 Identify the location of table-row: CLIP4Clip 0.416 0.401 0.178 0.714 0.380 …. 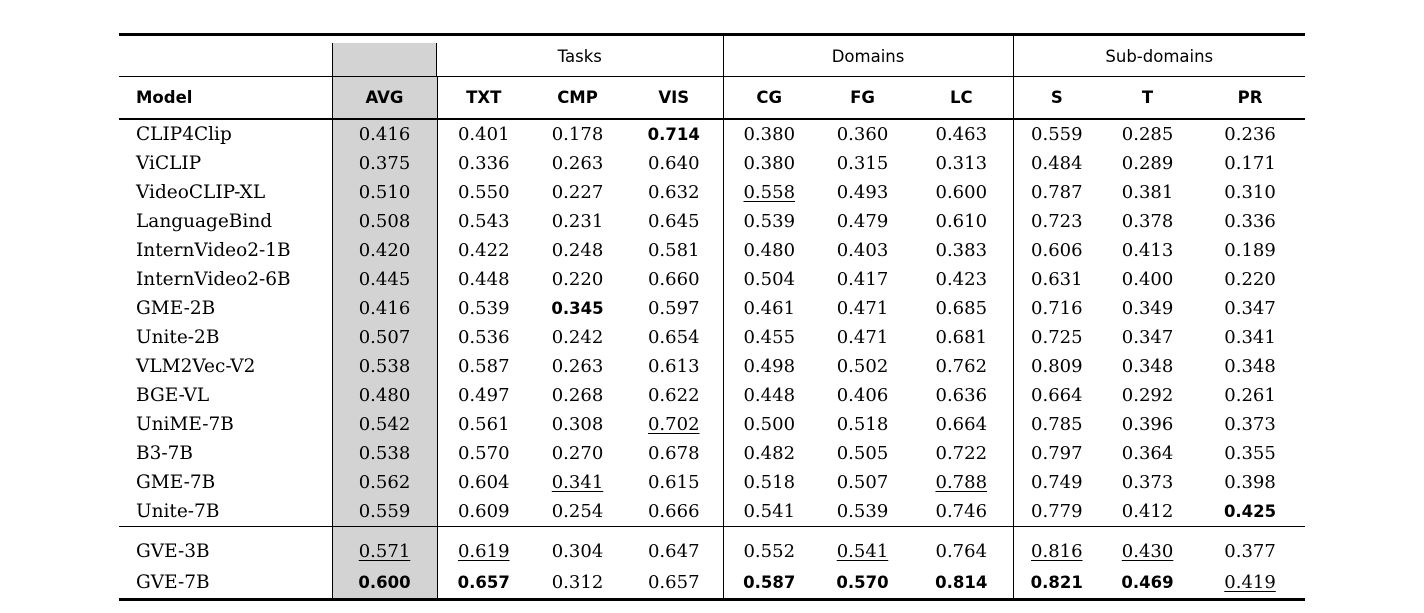
(712, 134).